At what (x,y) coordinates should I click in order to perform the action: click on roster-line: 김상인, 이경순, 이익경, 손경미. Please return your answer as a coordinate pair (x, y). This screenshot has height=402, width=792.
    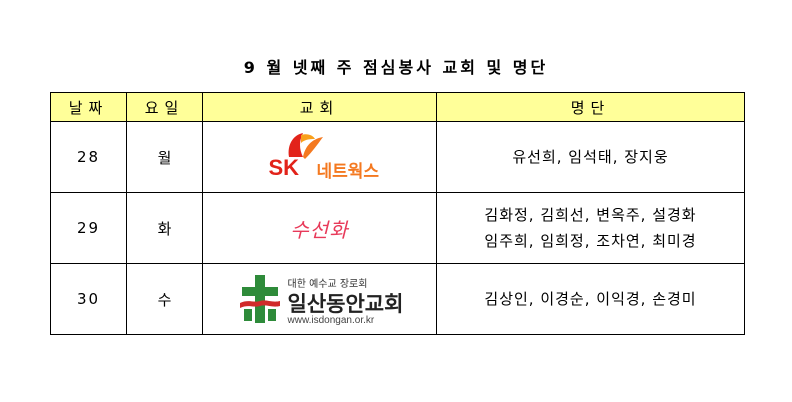
    Looking at the image, I should click on (590, 299).